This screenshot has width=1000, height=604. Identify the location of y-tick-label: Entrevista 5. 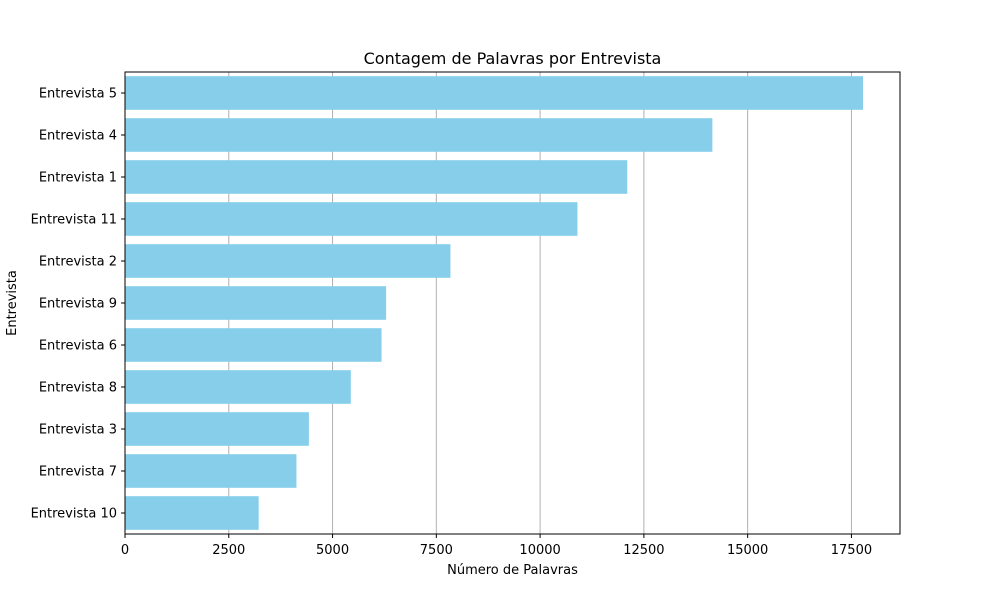
(78, 94).